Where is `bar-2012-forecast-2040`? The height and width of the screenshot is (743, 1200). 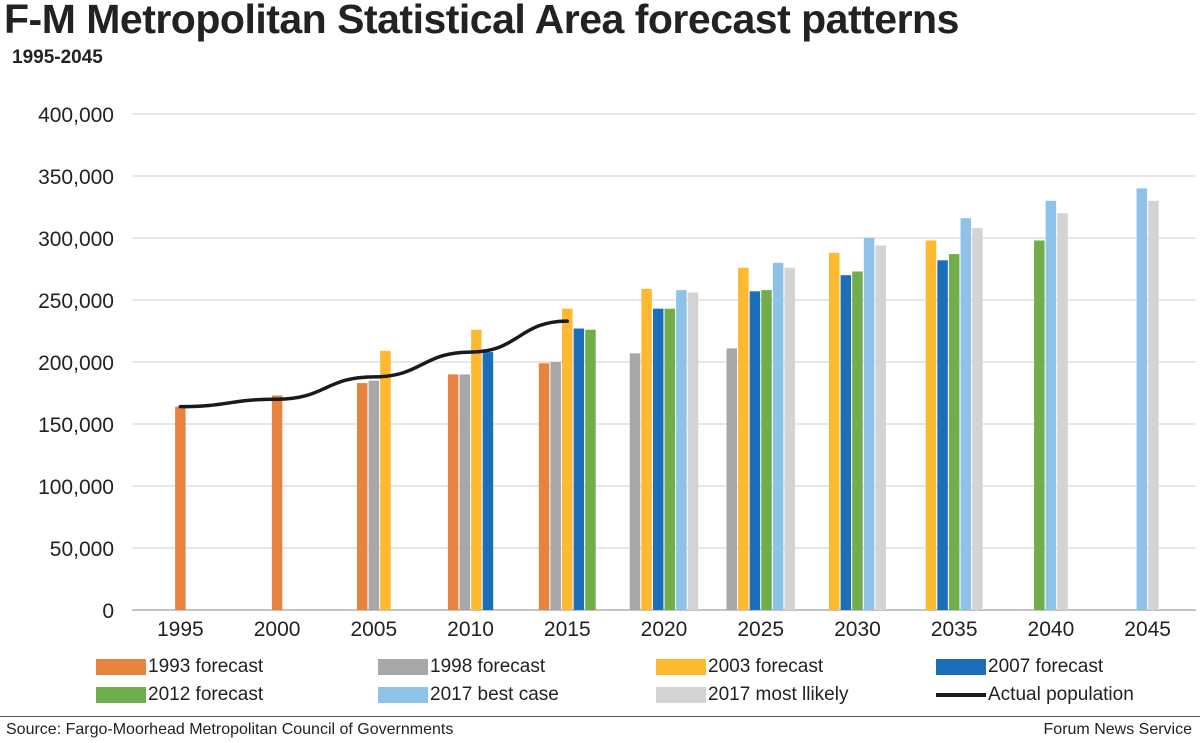 bar-2012-forecast-2040 is located at coordinates (1039, 425).